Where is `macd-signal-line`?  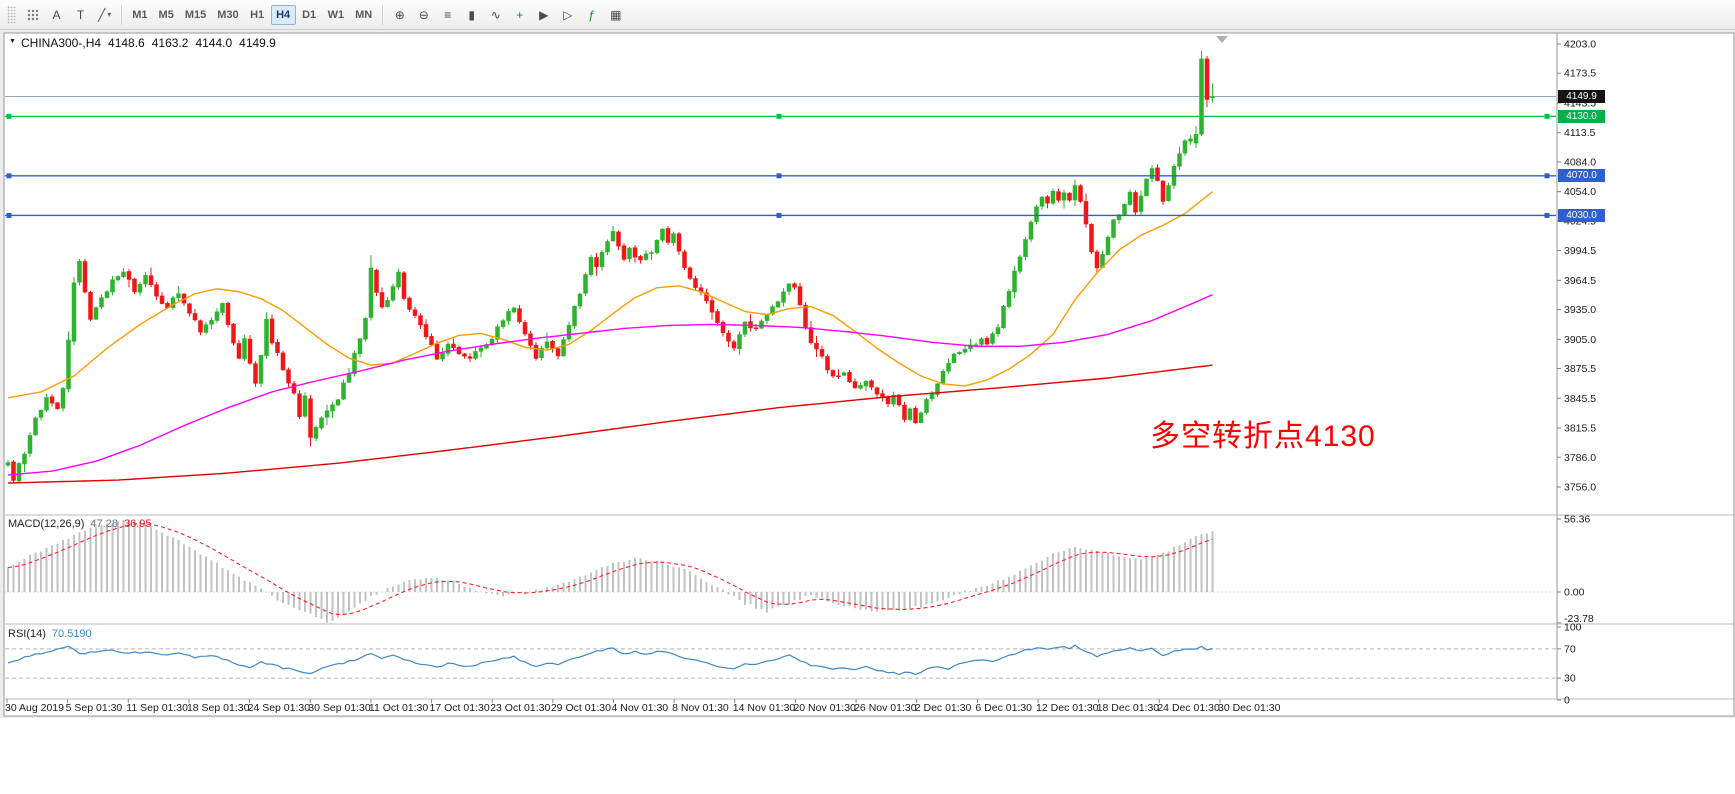
macd-signal-line is located at coordinates (610, 569).